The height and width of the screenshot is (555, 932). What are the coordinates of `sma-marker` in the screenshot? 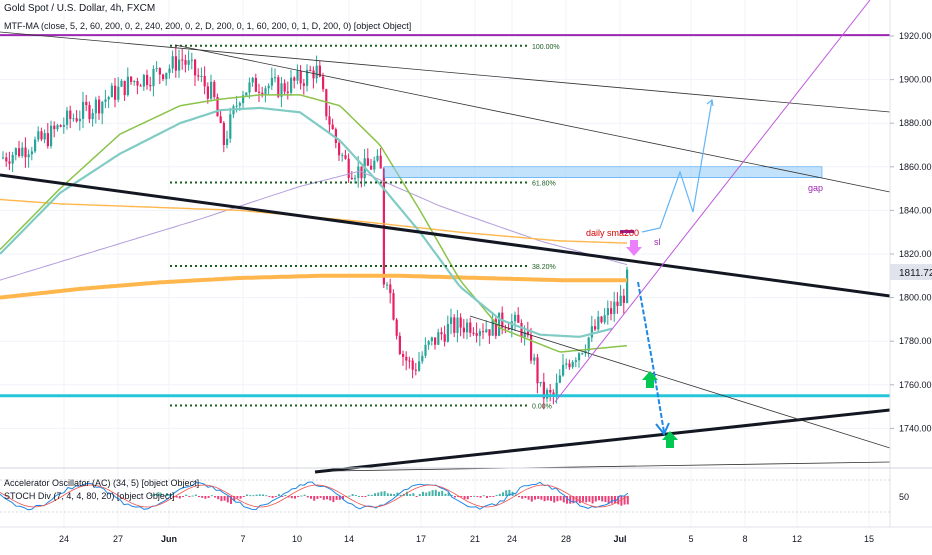 It's located at (627, 231).